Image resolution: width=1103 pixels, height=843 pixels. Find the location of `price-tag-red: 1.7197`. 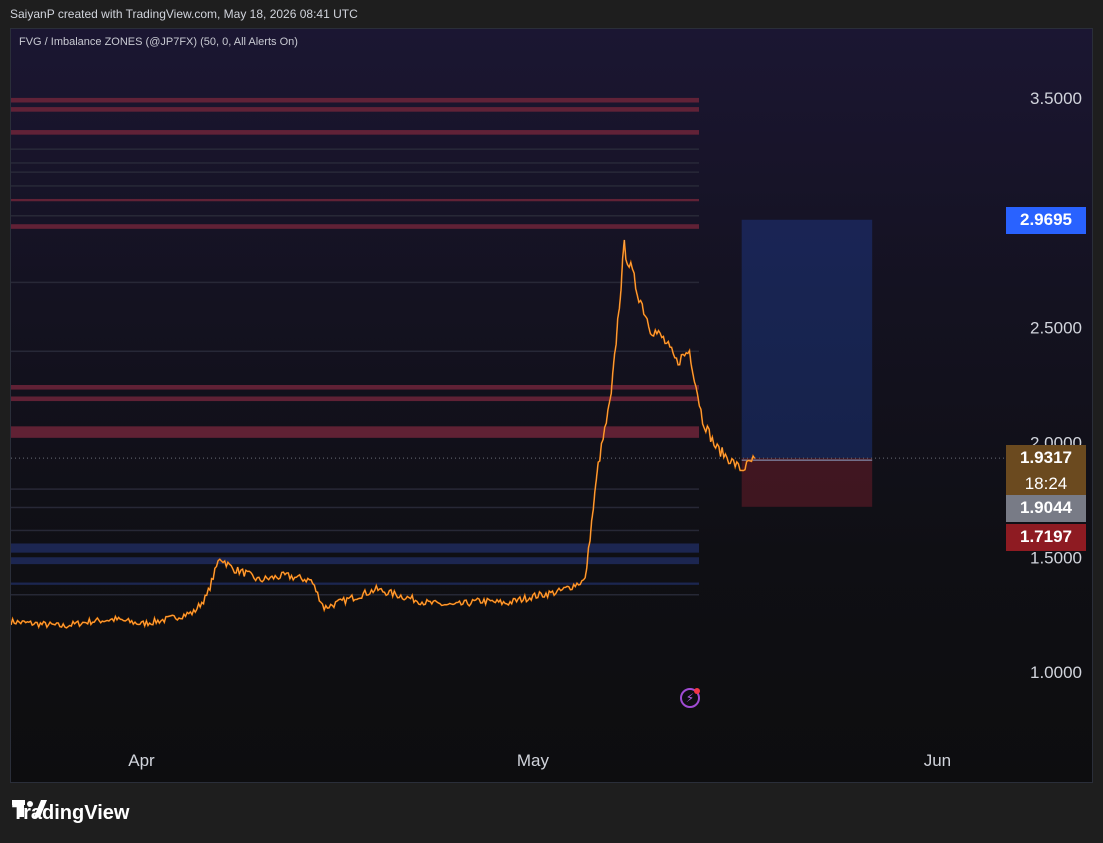

price-tag-red: 1.7197 is located at coordinates (1046, 538).